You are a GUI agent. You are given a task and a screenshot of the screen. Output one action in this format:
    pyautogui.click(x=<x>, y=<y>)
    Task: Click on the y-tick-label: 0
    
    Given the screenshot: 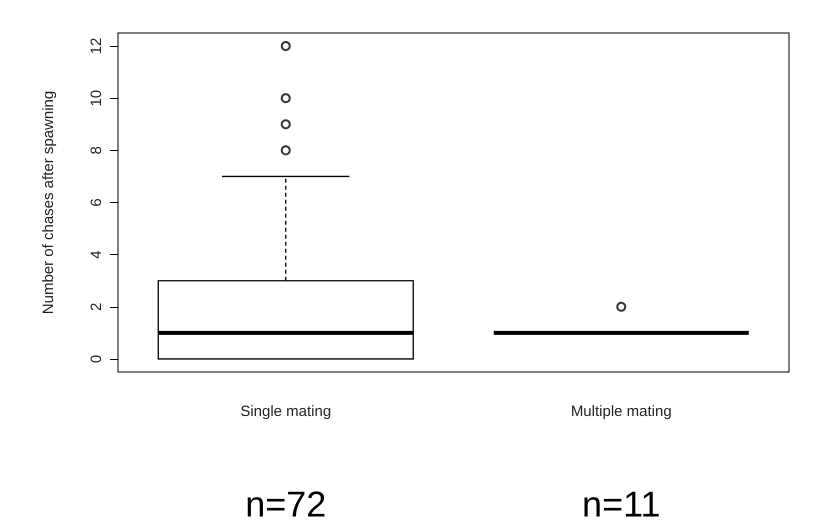 What is the action you would take?
    pyautogui.click(x=96, y=359)
    